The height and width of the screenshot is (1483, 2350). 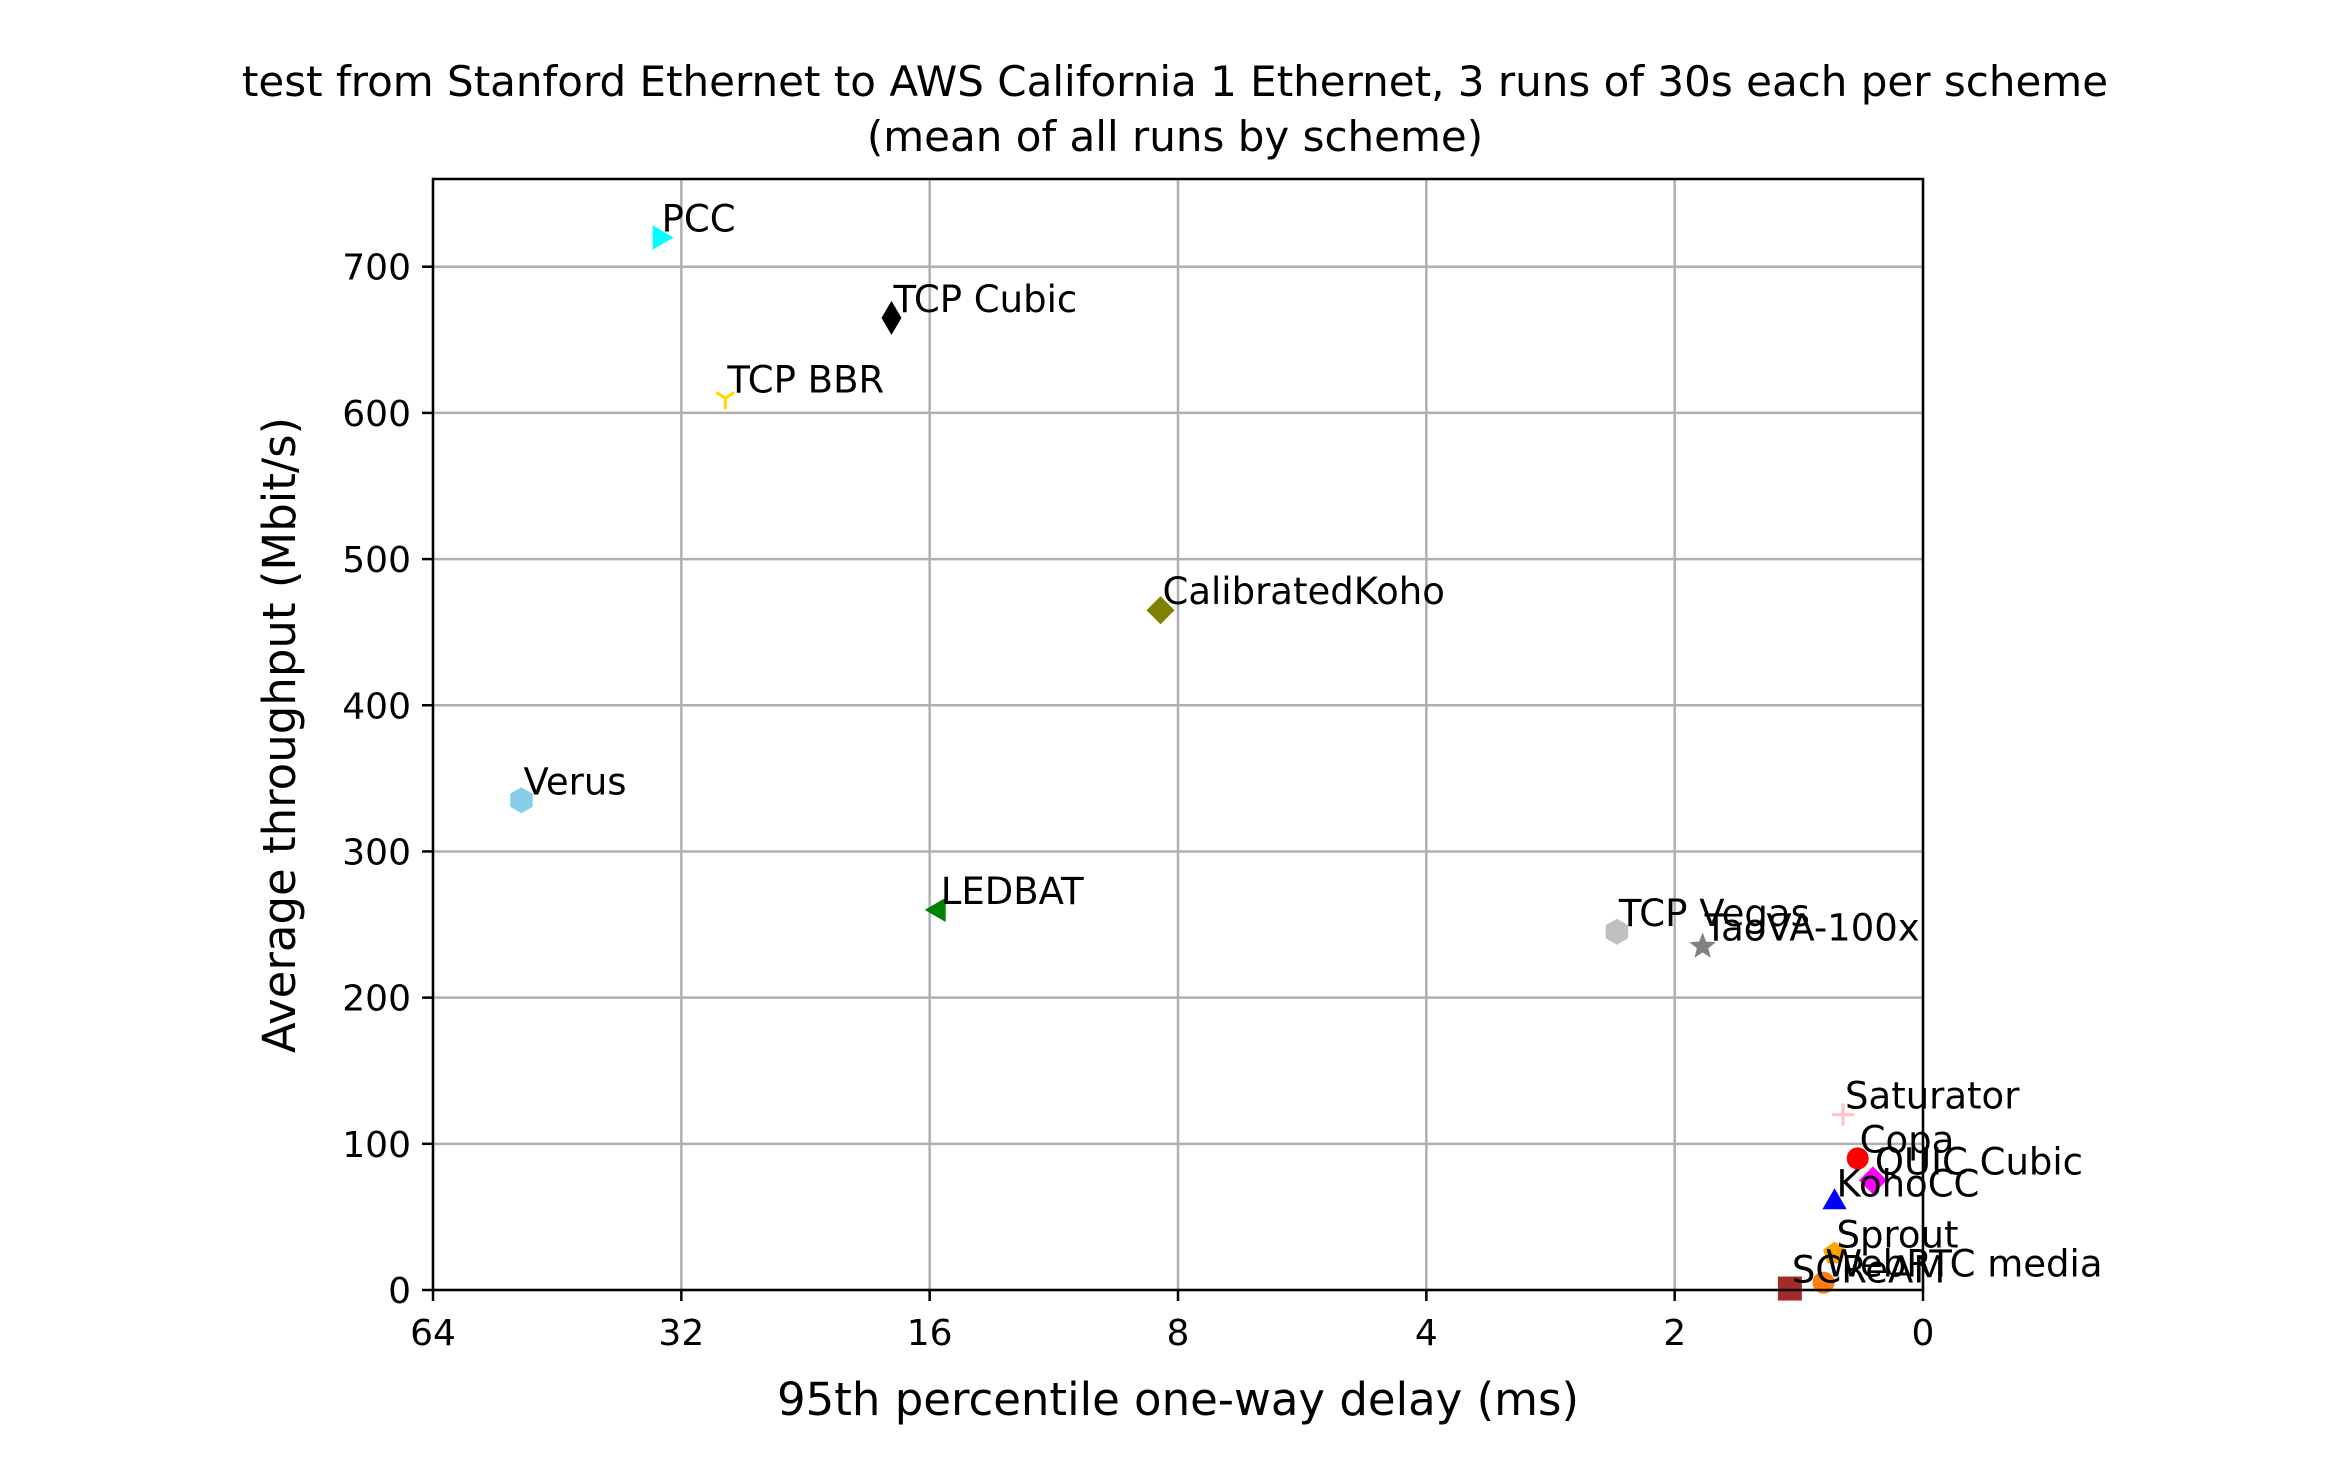 What do you see at coordinates (1843, 1114) in the screenshot?
I see `point-saturator` at bounding box center [1843, 1114].